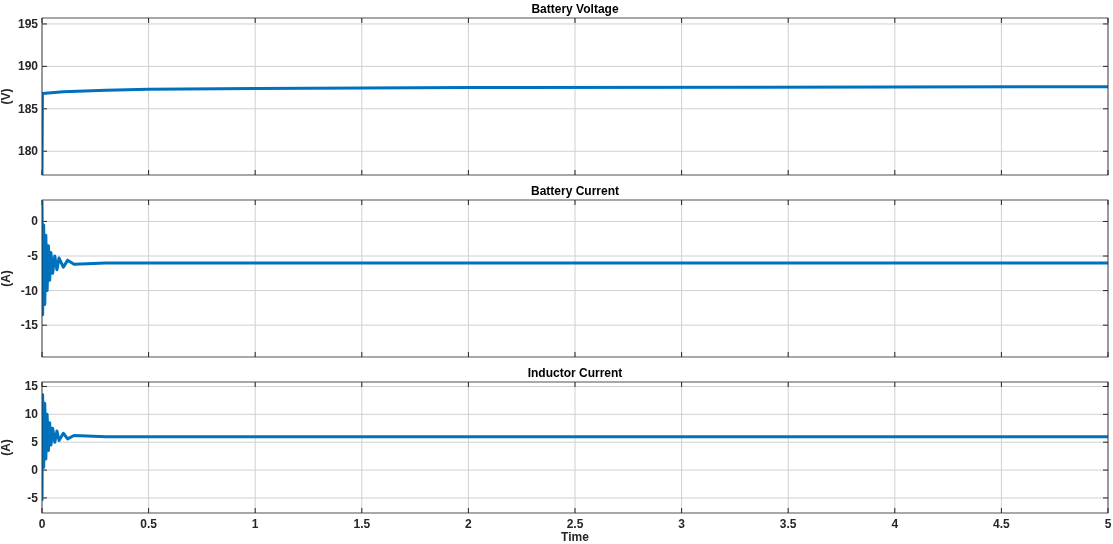  What do you see at coordinates (575, 373) in the screenshot?
I see `chart-title: Inductor Current` at bounding box center [575, 373].